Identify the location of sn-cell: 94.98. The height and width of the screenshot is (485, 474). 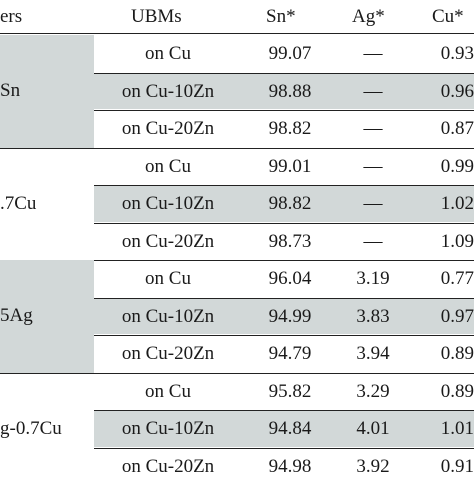
(290, 466).